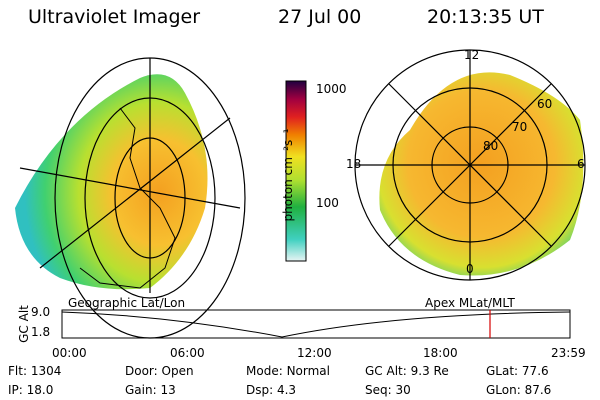  I want to click on mlat-label-60: 60, so click(545, 104).